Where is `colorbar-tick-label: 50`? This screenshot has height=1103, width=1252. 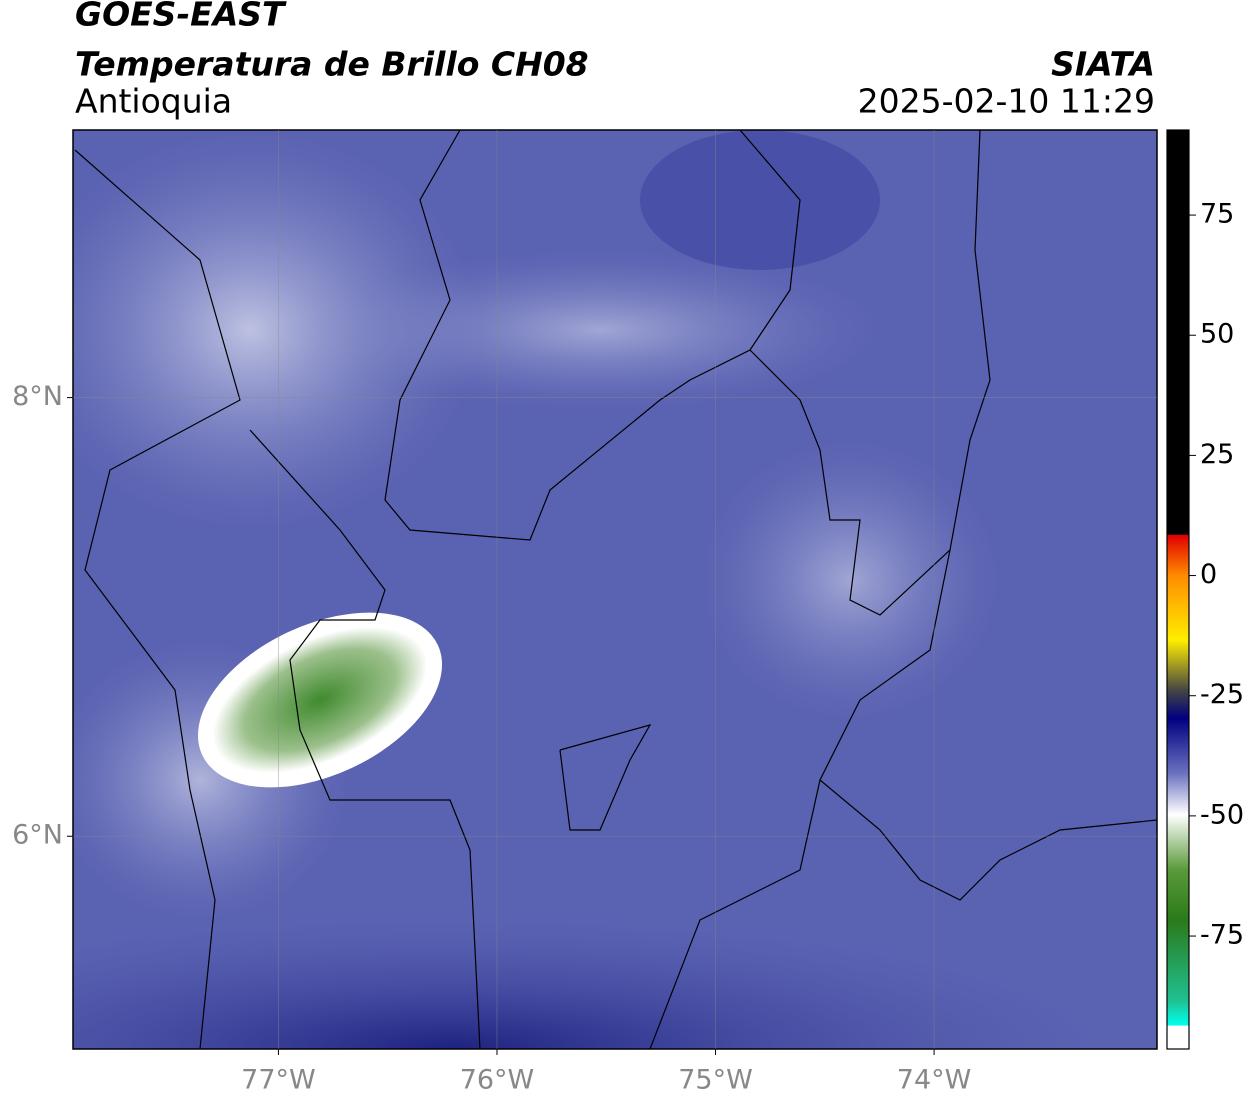 colorbar-tick-label: 50 is located at coordinates (1217, 334).